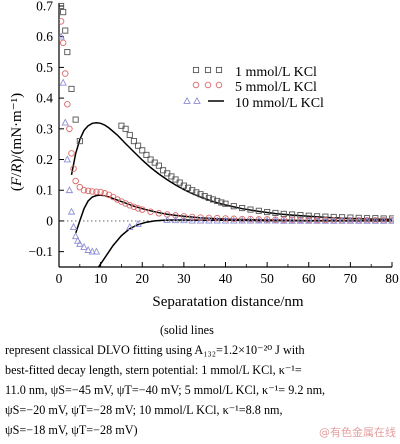 The height and width of the screenshot is (444, 400). What do you see at coordinates (196, 85) in the screenshot?
I see `legend-circle-marker` at bounding box center [196, 85].